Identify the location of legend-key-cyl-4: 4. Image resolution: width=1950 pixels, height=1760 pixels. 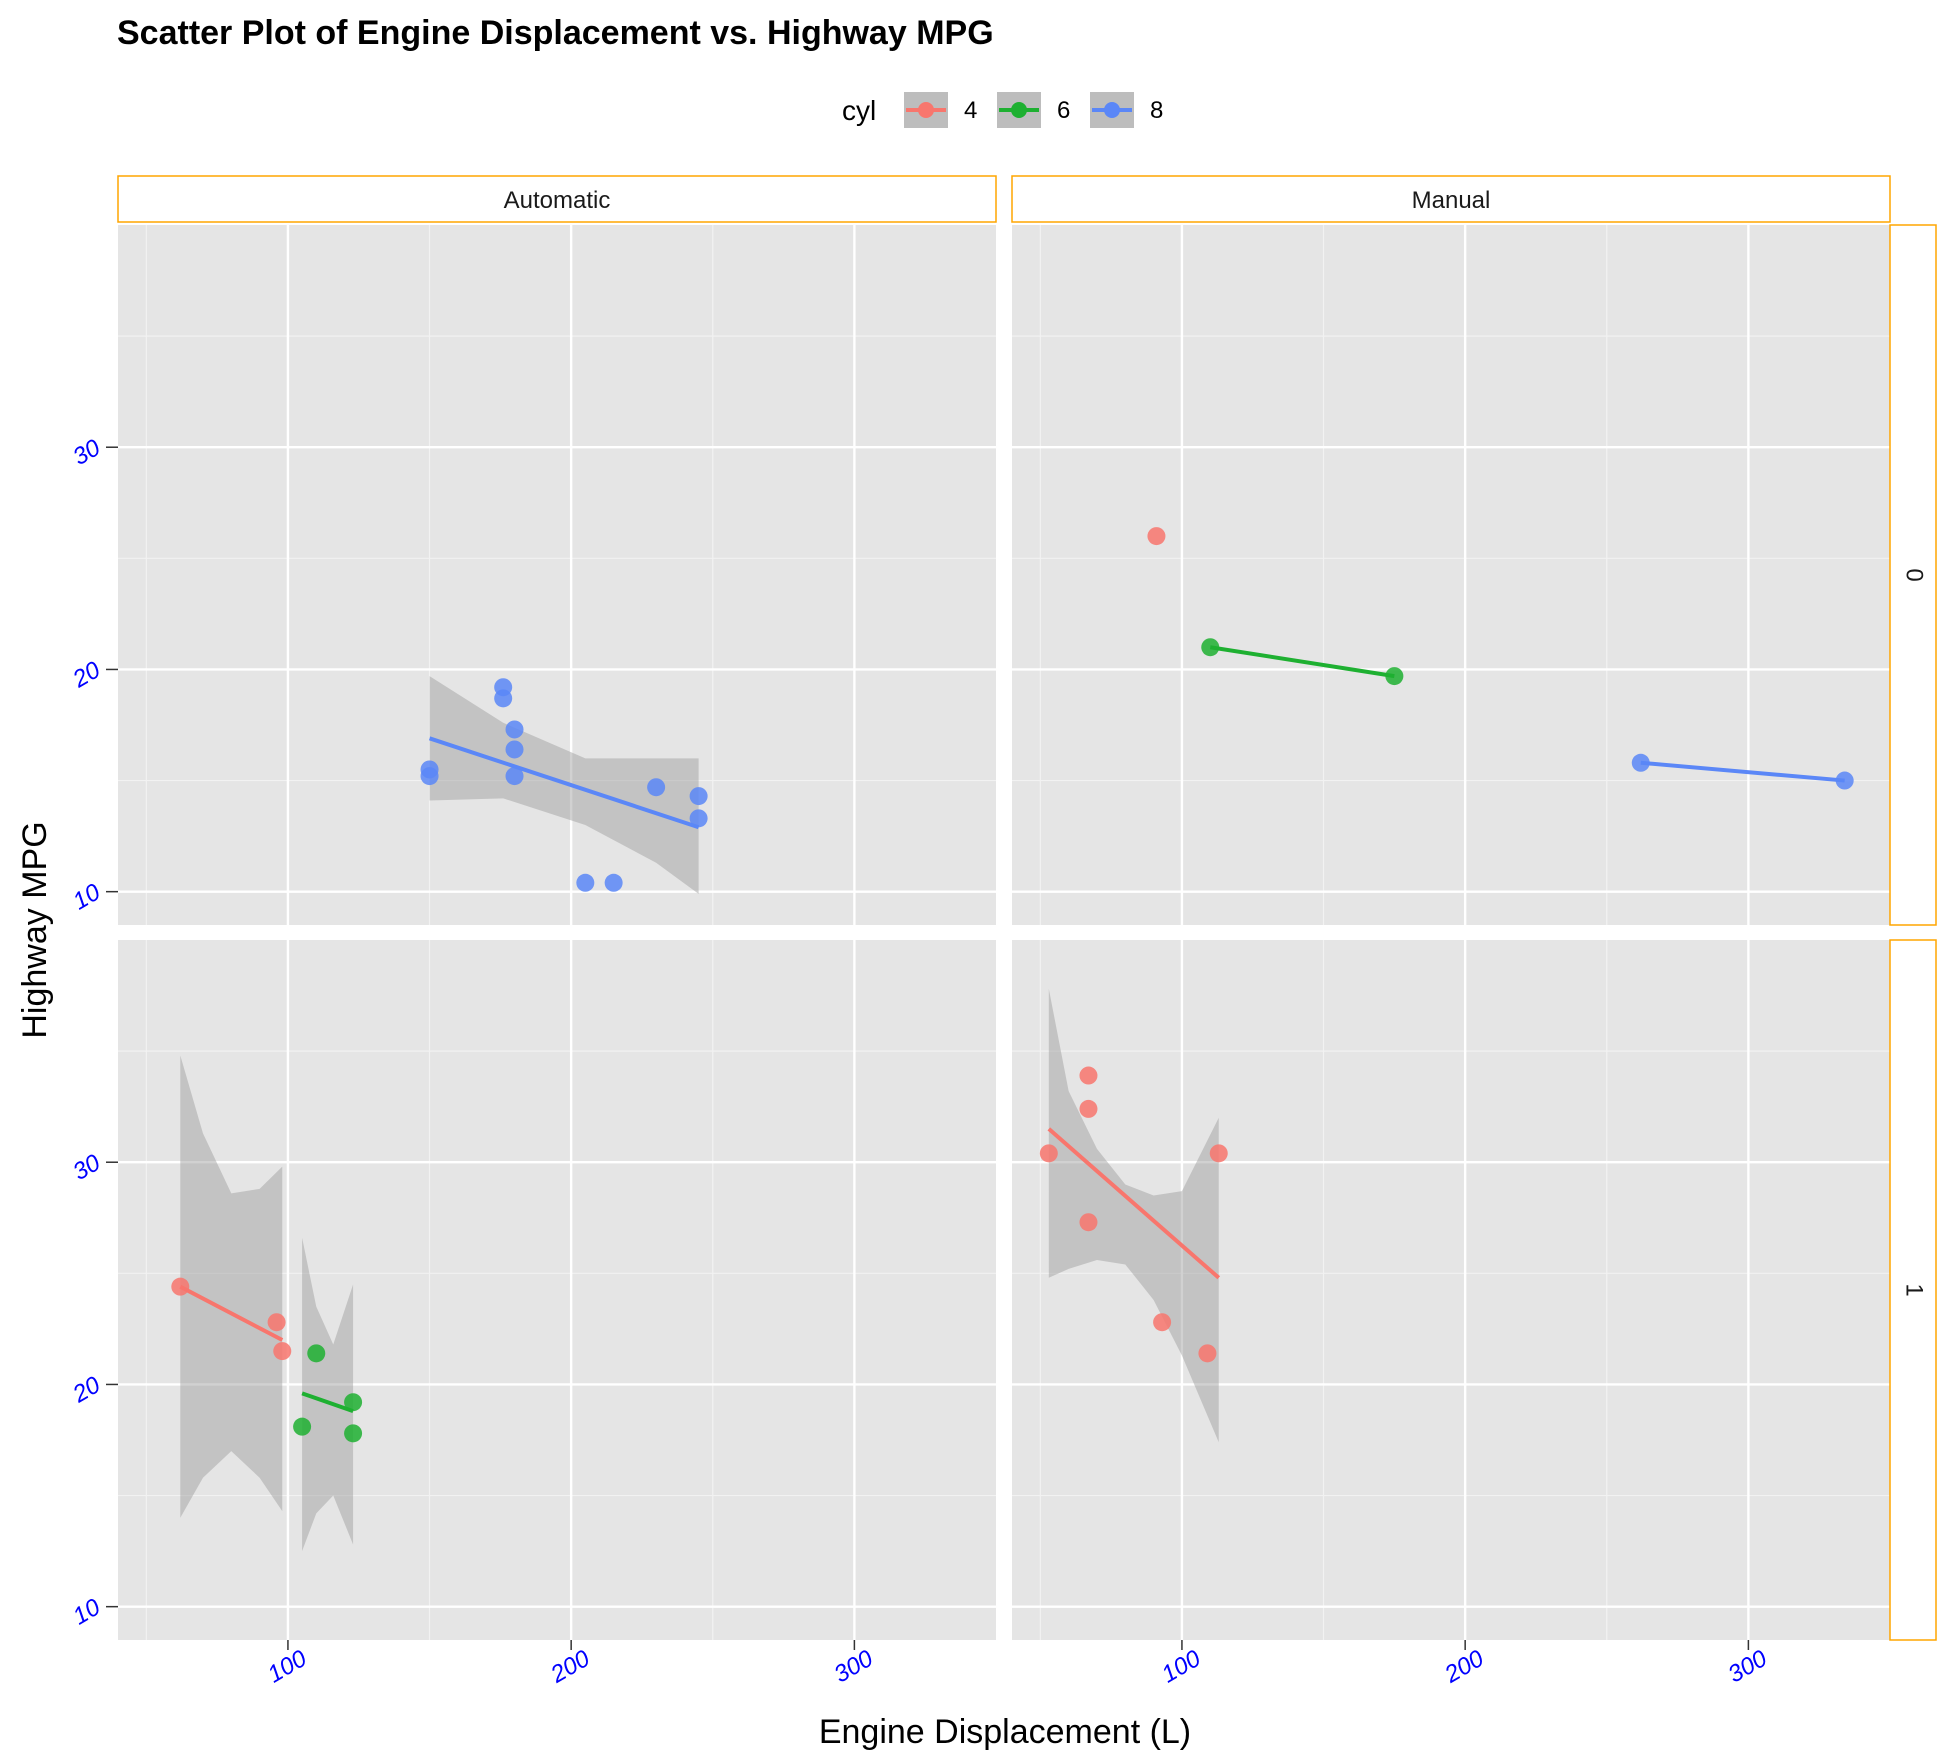
(940, 110).